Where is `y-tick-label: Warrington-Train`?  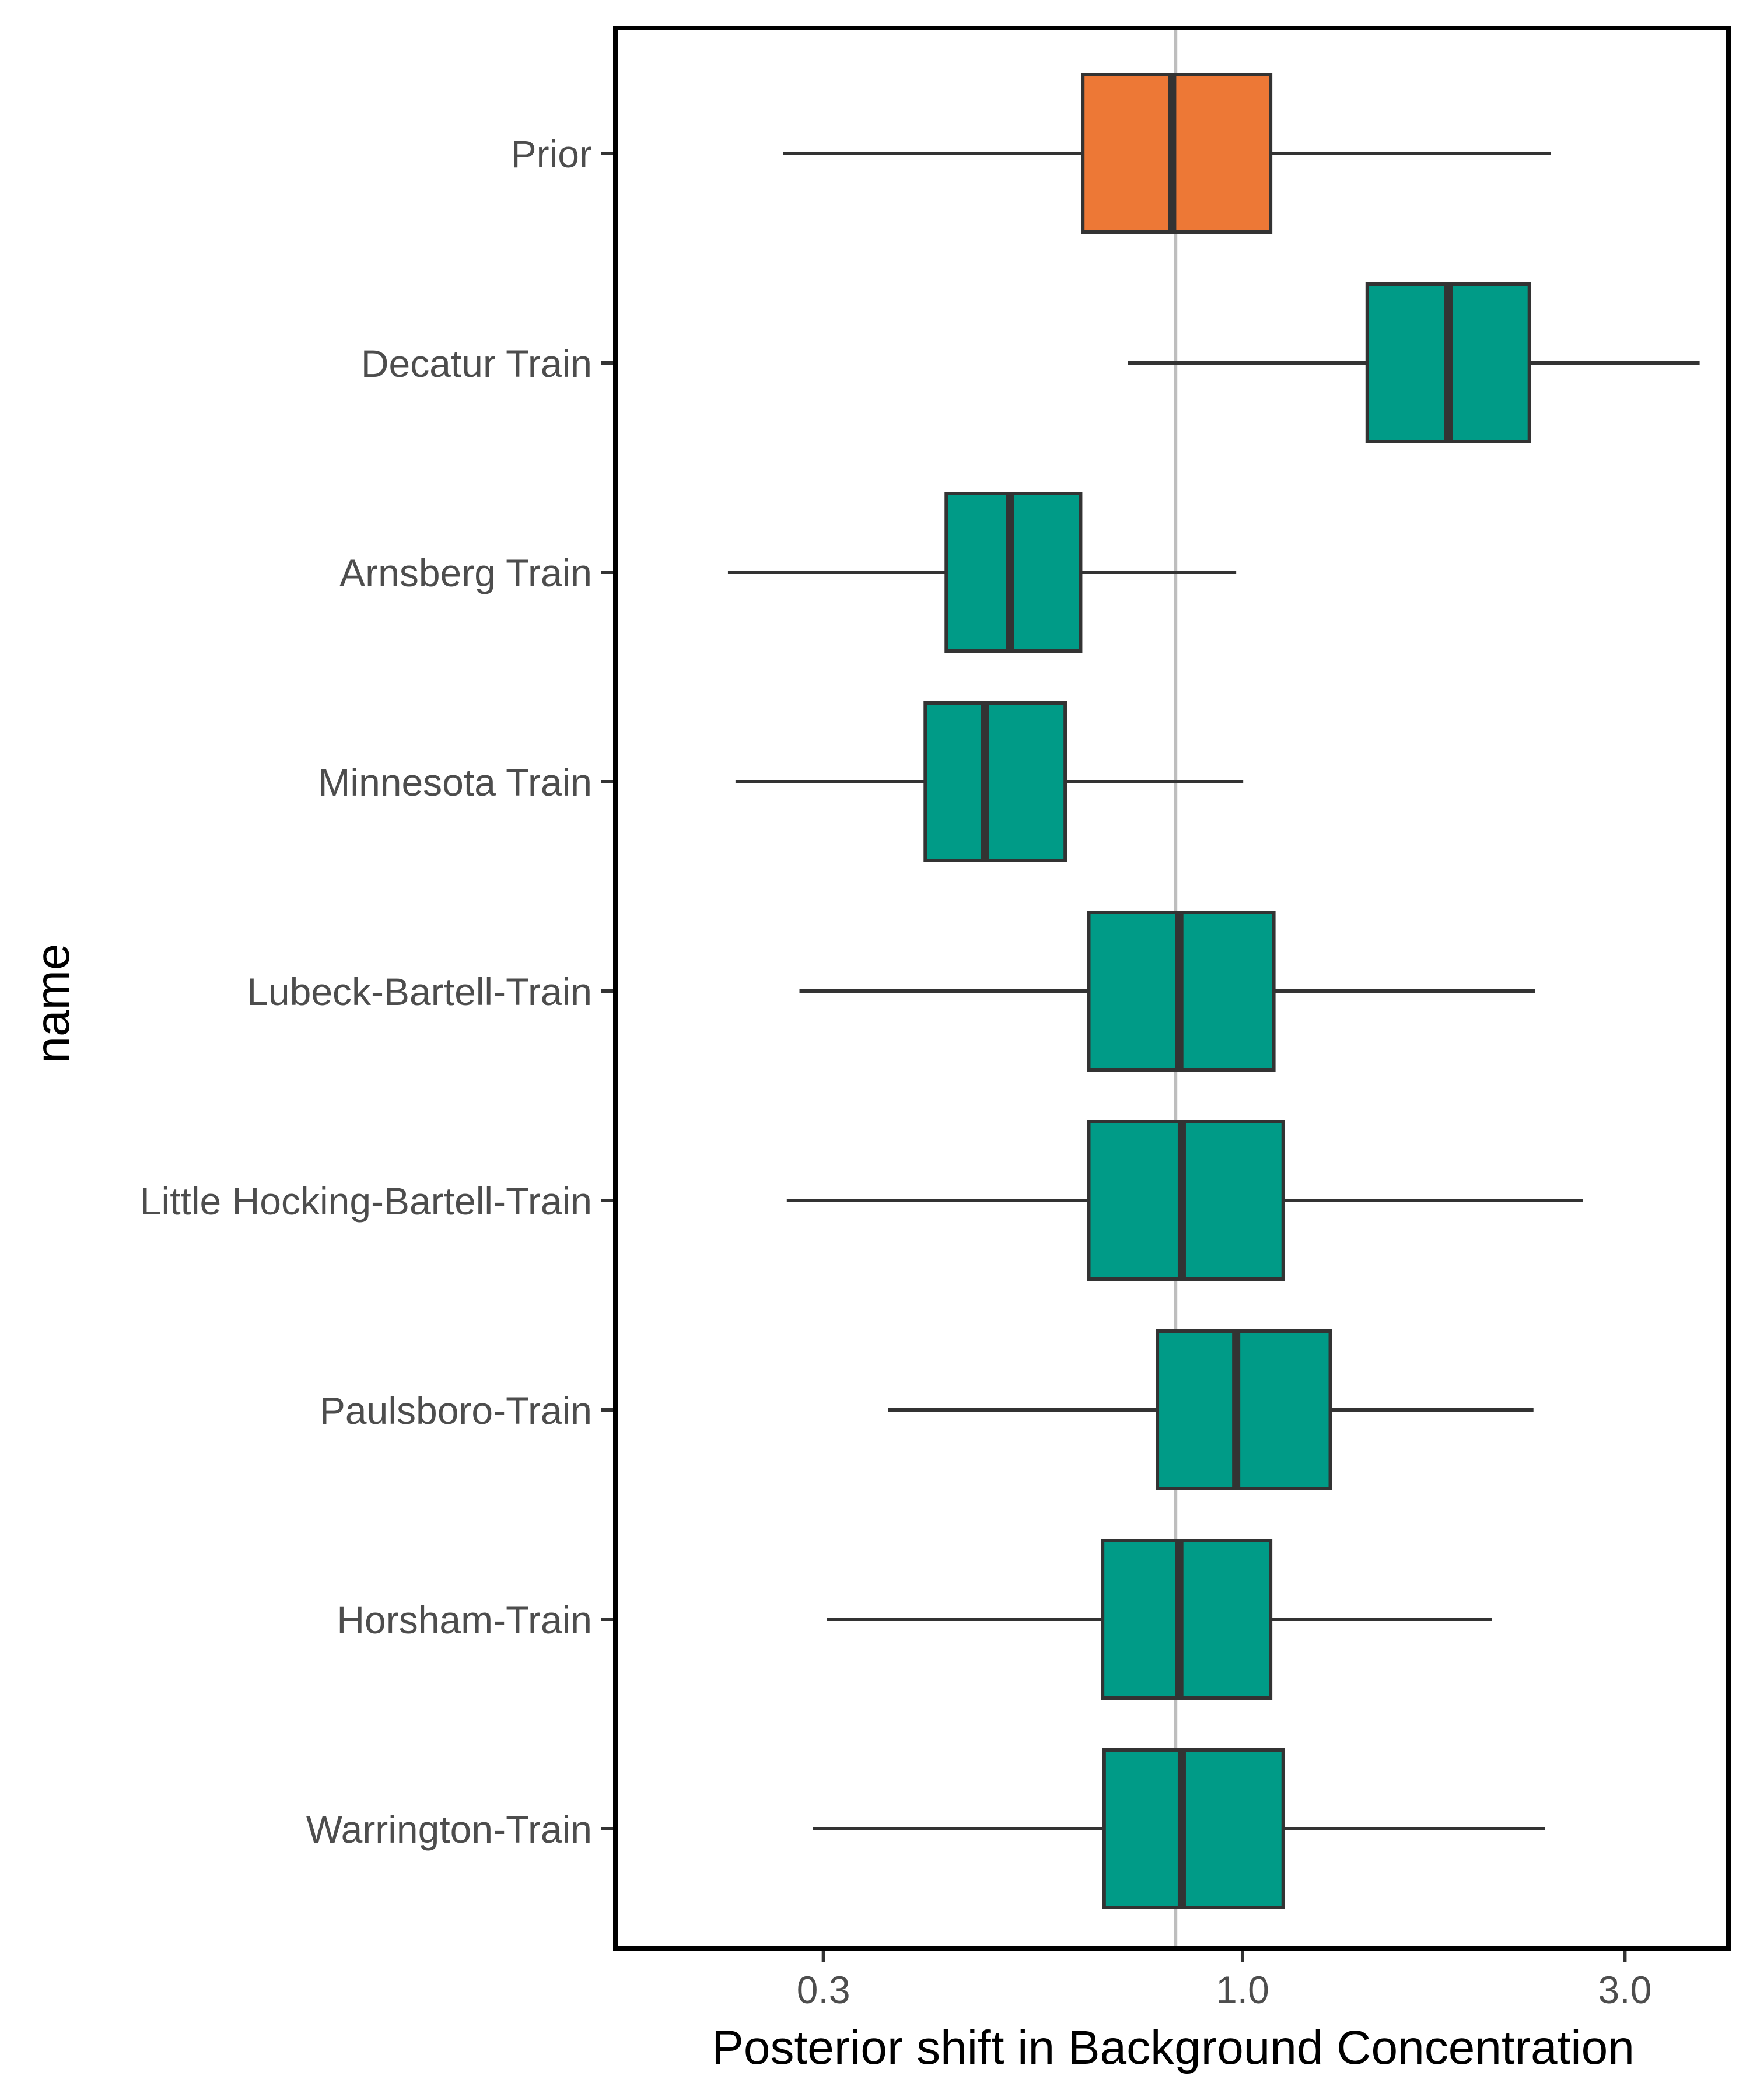 y-tick-label: Warrington-Train is located at coordinates (449, 1829).